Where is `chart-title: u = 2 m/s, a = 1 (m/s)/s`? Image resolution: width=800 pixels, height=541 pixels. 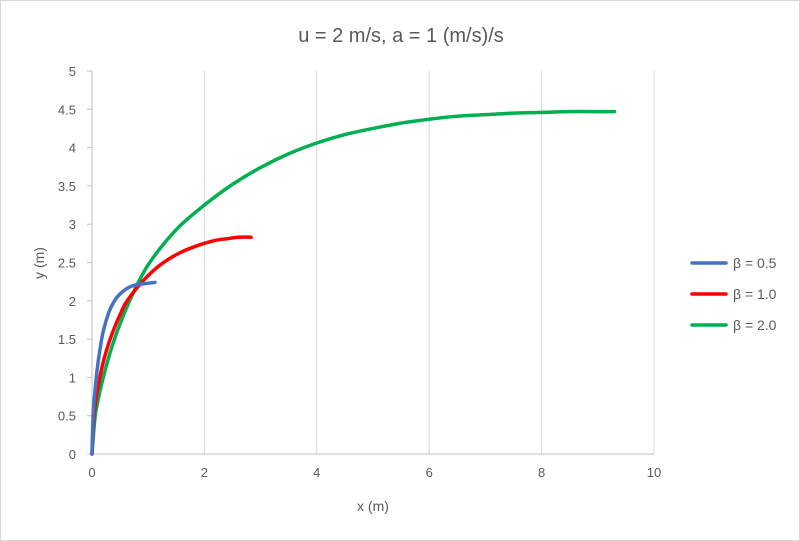 chart-title: u = 2 m/s, a = 1 (m/s)/s is located at coordinates (401, 36).